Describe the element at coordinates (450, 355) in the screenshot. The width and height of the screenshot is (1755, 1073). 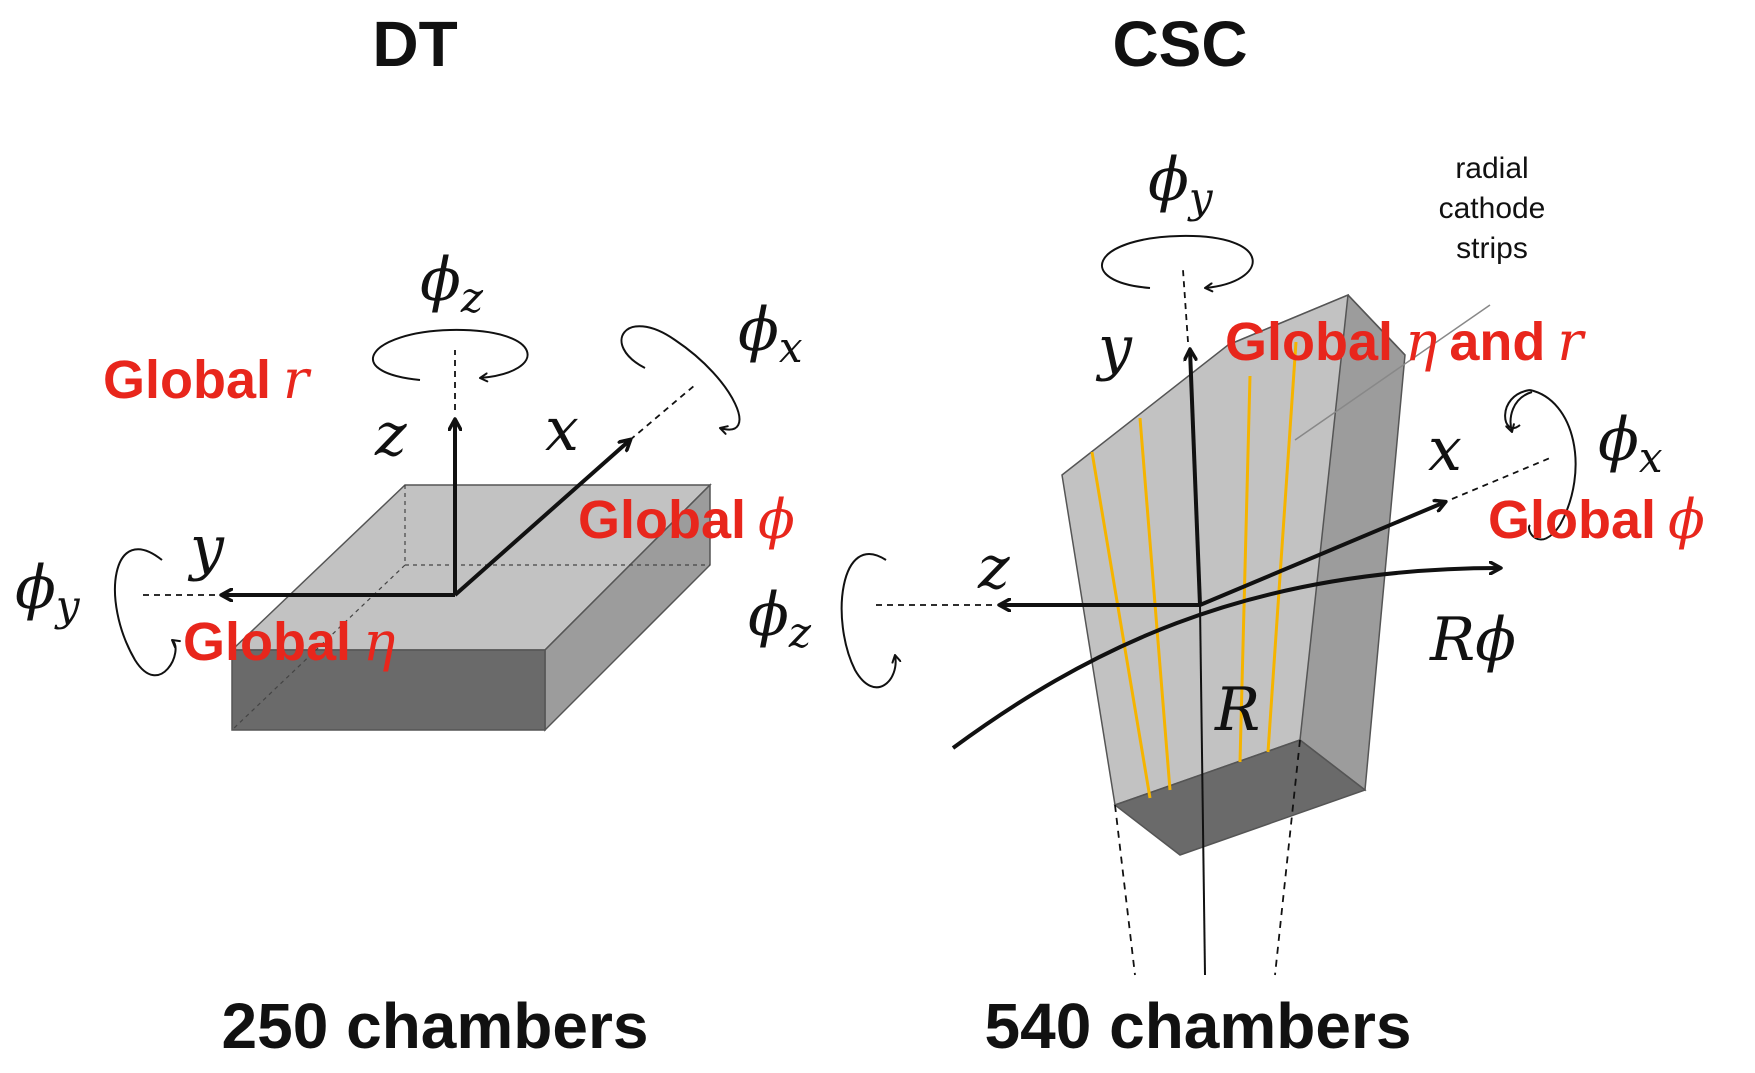
I see `dt-rotation-z-arrow` at that location.